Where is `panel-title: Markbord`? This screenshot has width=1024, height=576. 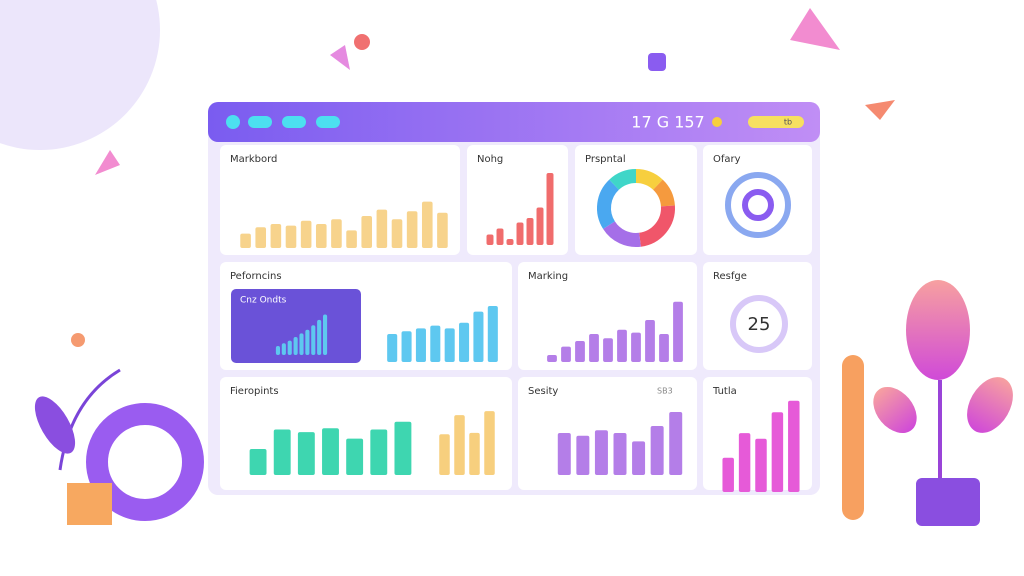 panel-title: Markbord is located at coordinates (253, 159).